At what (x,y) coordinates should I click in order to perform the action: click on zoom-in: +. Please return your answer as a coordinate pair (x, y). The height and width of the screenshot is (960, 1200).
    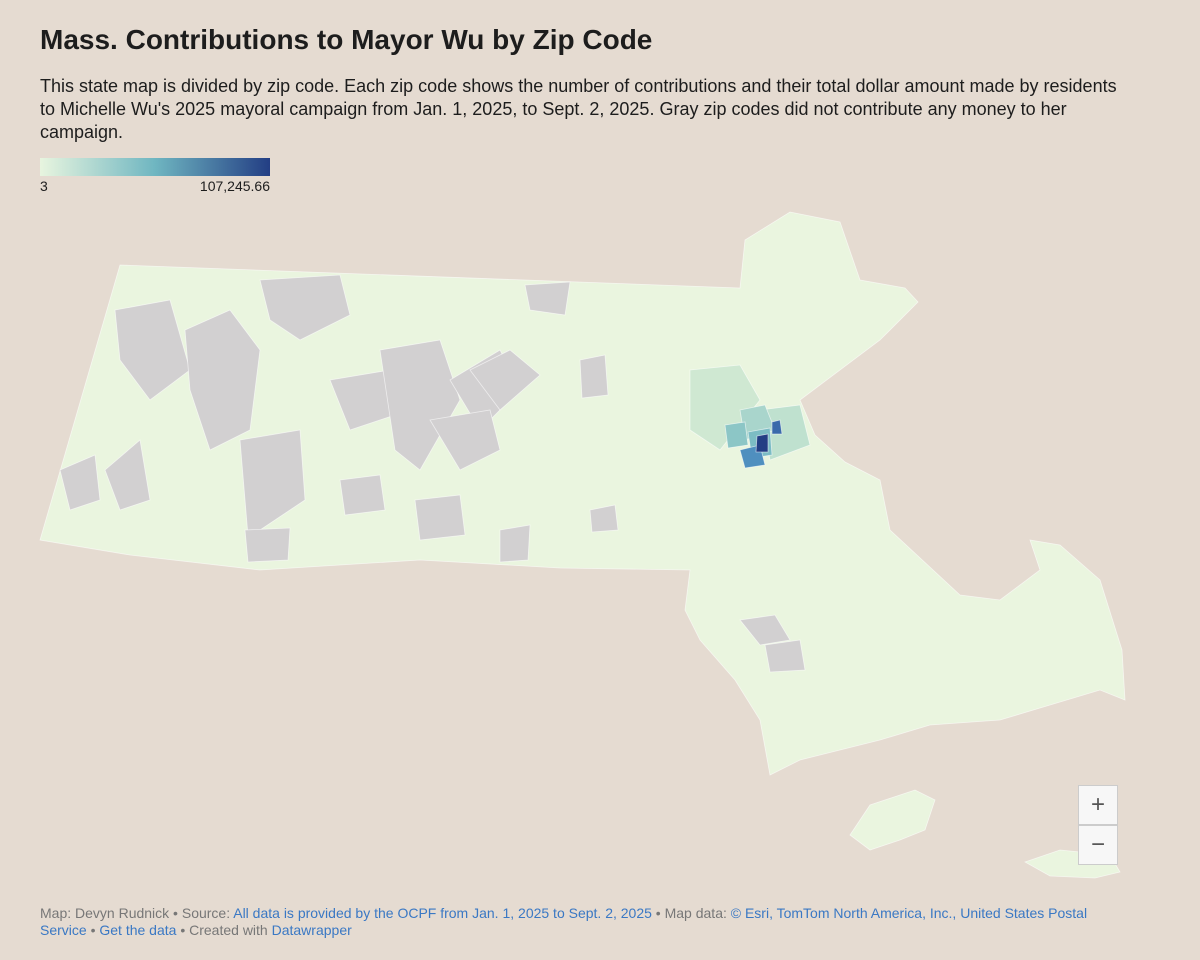
    Looking at the image, I should click on (1098, 805).